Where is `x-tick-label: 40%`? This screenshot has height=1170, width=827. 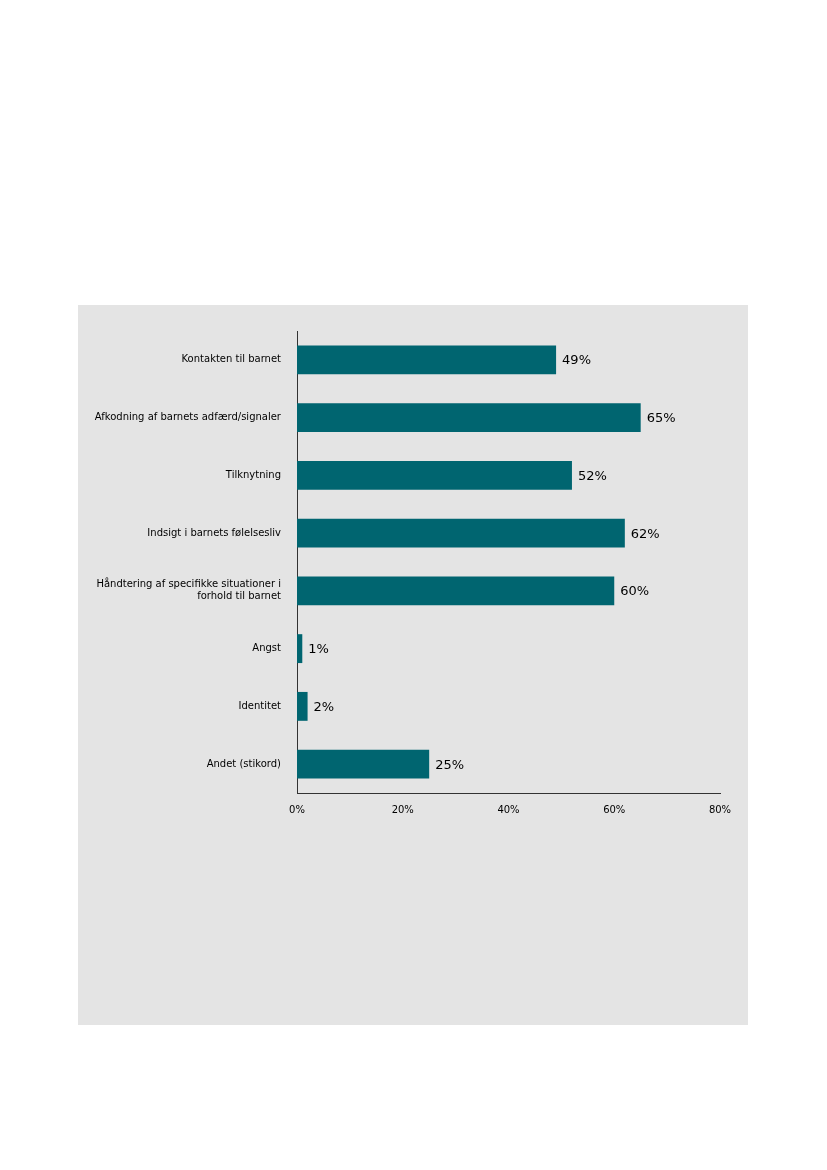
x-tick-label: 40% is located at coordinates (508, 809).